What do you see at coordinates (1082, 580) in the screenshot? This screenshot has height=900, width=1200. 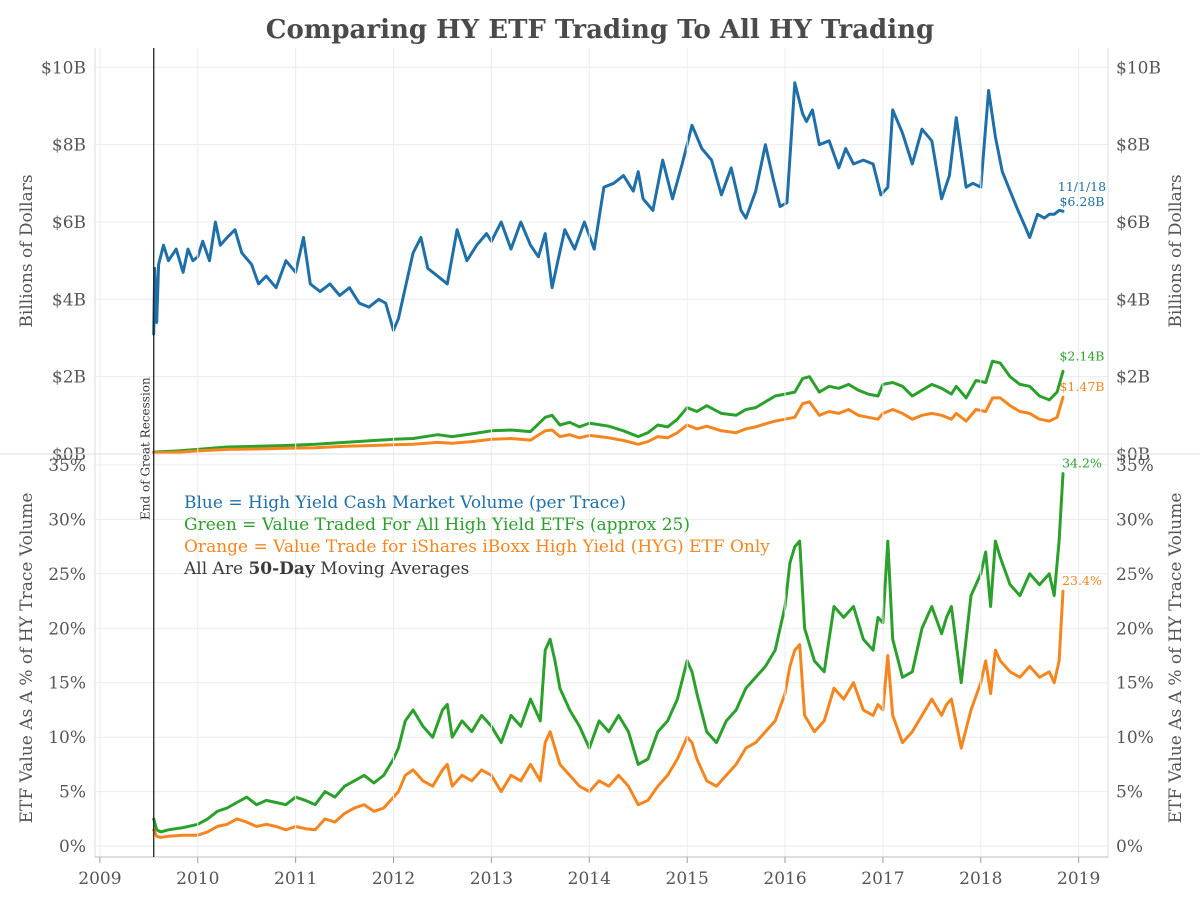 I see `orange-end-pct-label: 23.4%` at bounding box center [1082, 580].